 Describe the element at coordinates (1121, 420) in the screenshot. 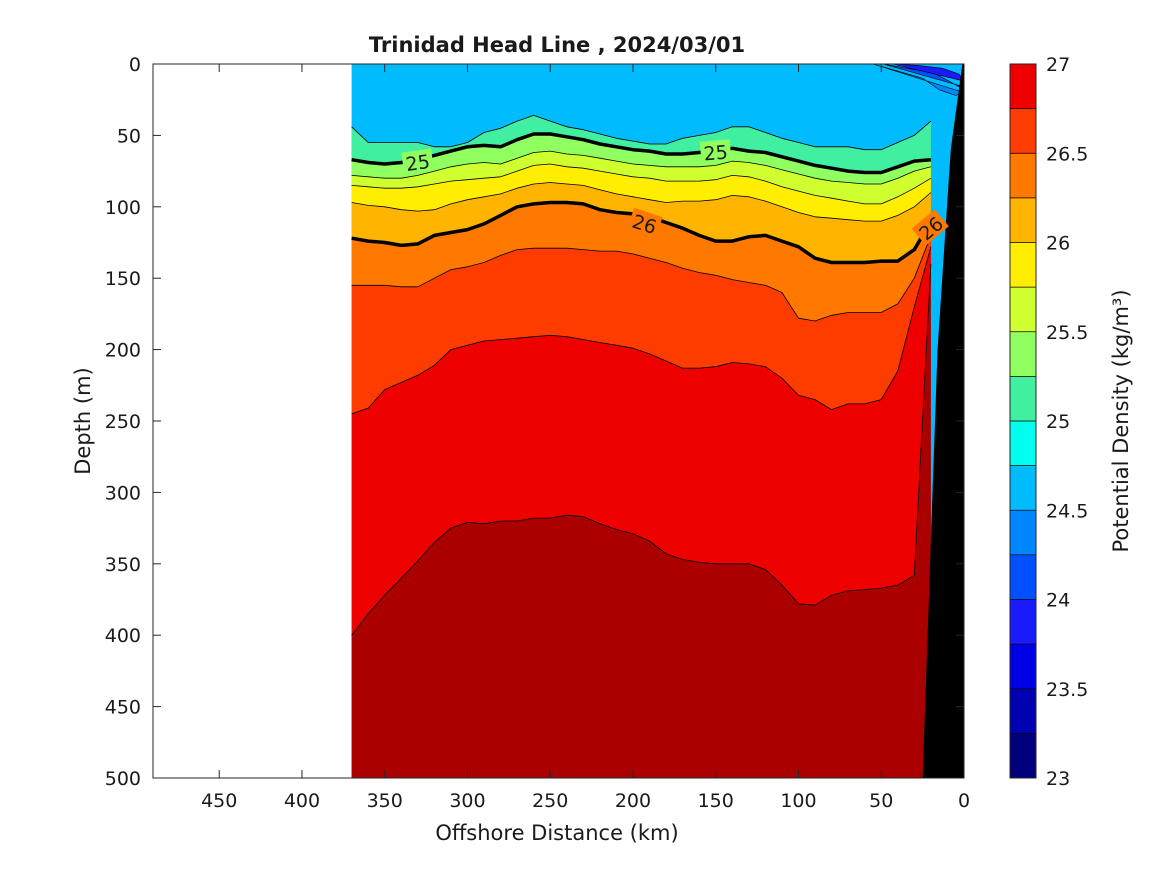

I see `colorbar-label: Potential Density (kg/m³)` at that location.